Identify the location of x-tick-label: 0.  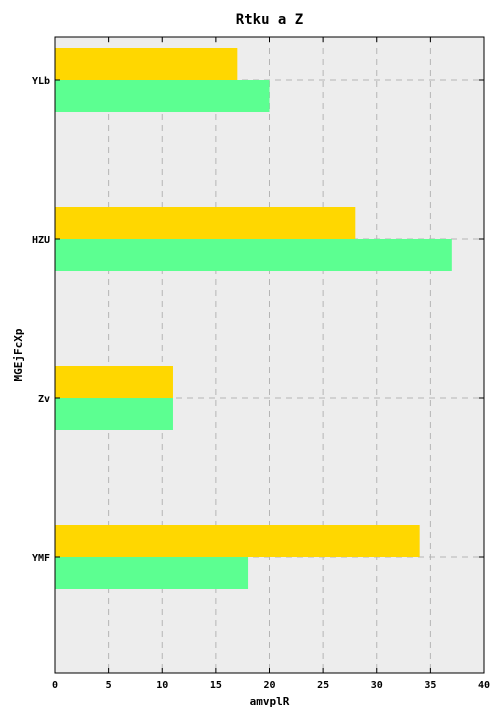
(55, 685).